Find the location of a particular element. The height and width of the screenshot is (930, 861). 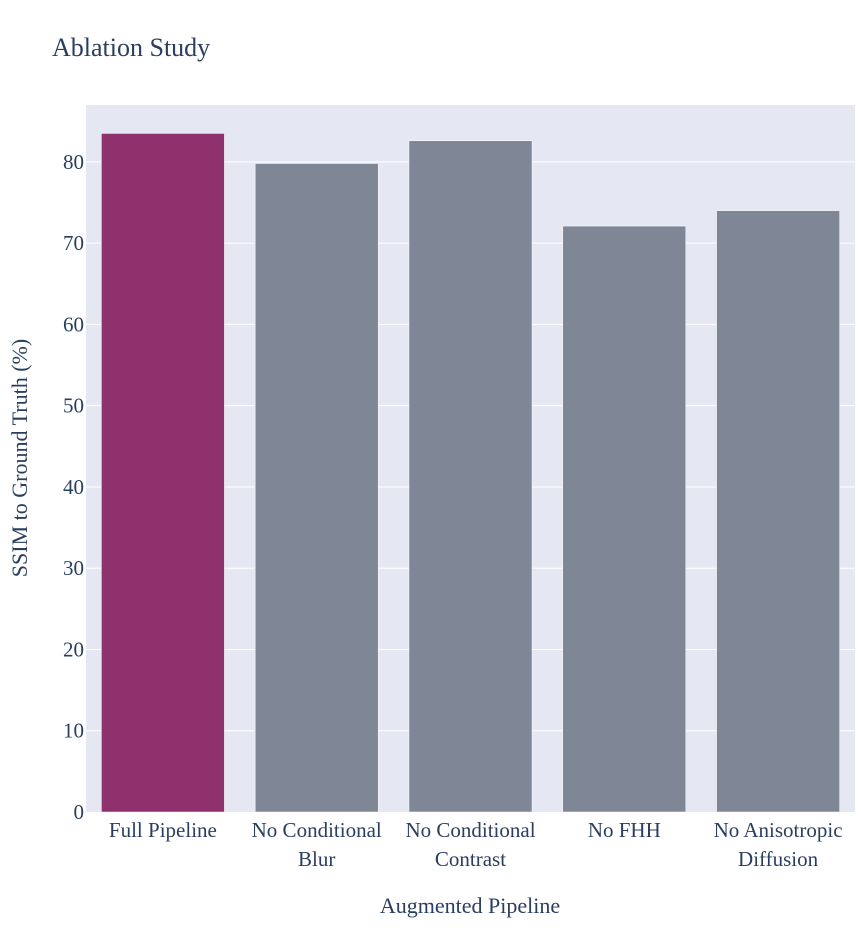

x-tick-label-line: Blur is located at coordinates (316, 859).